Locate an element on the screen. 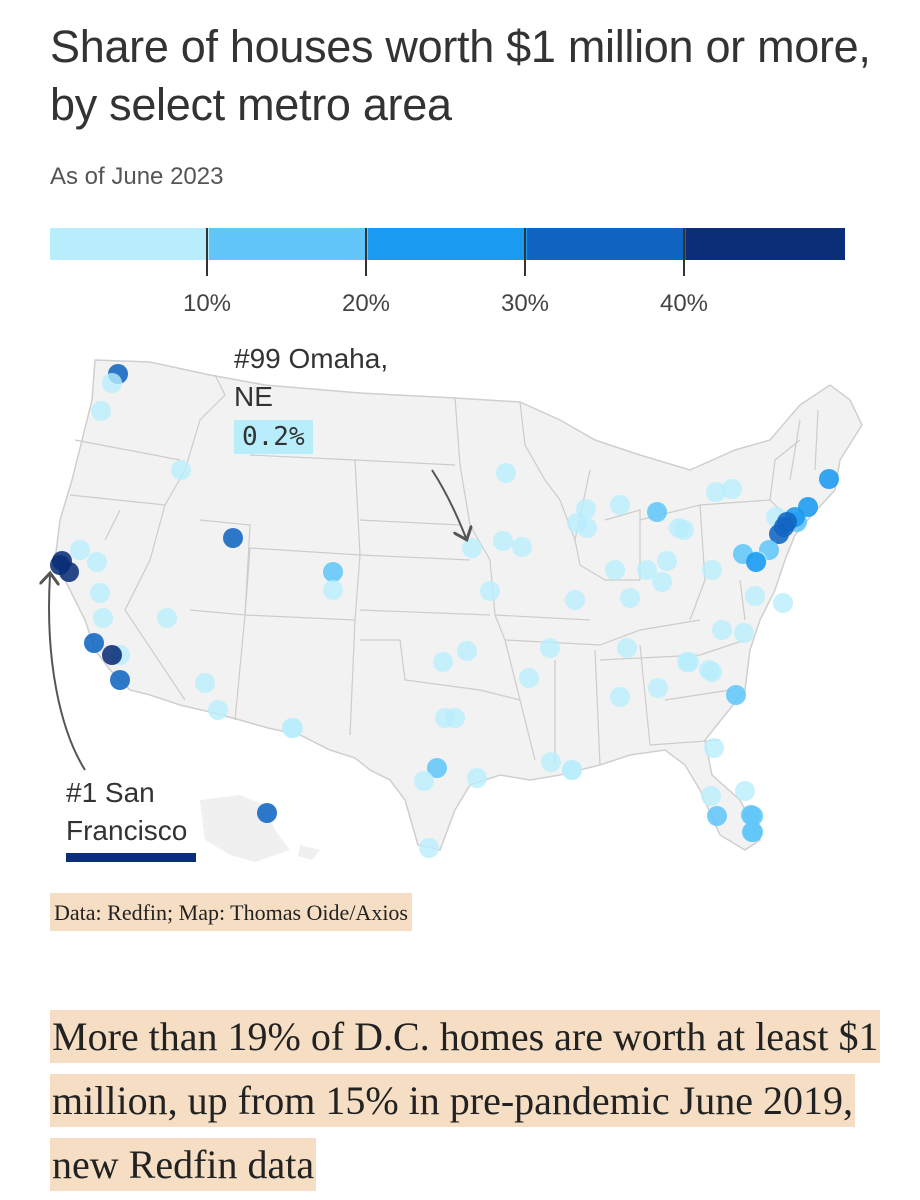 Image resolution: width=920 pixels, height=1200 pixels. omaha-label-line2: NE is located at coordinates (253, 396).